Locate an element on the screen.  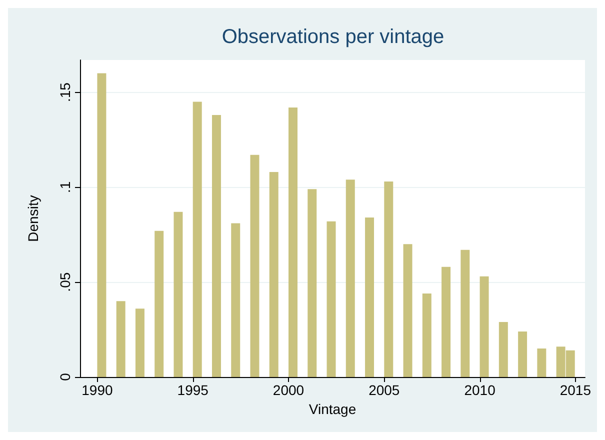
y-axis-title: Density is located at coordinates (33, 218).